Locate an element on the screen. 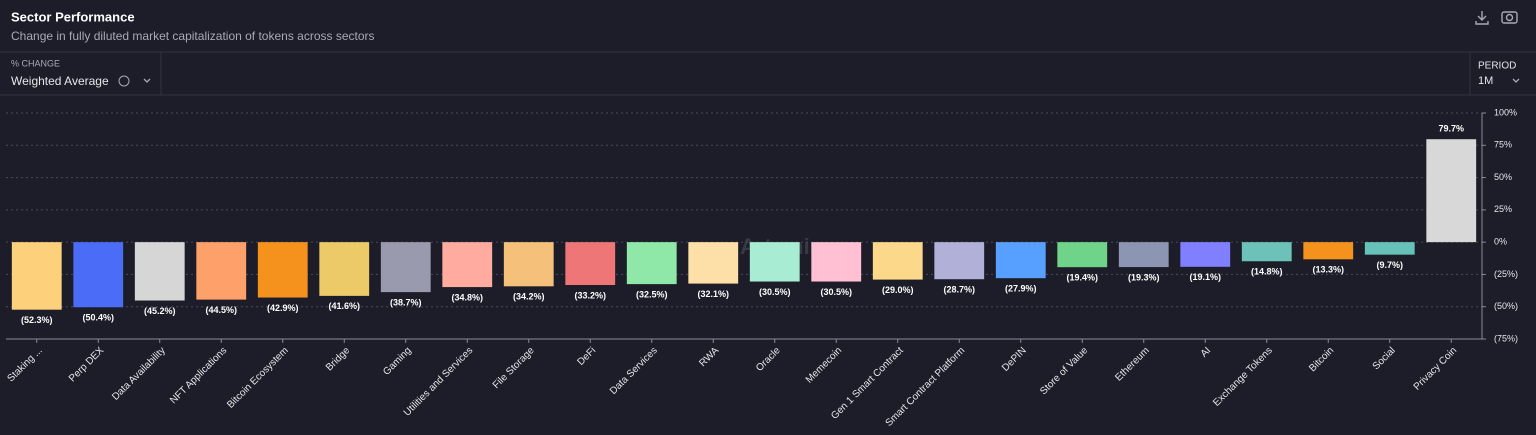 Image resolution: width=1536 pixels, height=435 pixels. value-label: (34.2%) is located at coordinates (529, 297).